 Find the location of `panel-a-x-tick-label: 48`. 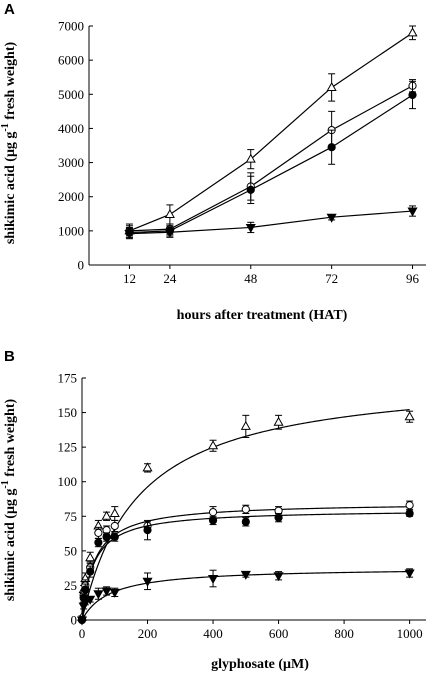

panel-a-x-tick-label: 48 is located at coordinates (250, 278).